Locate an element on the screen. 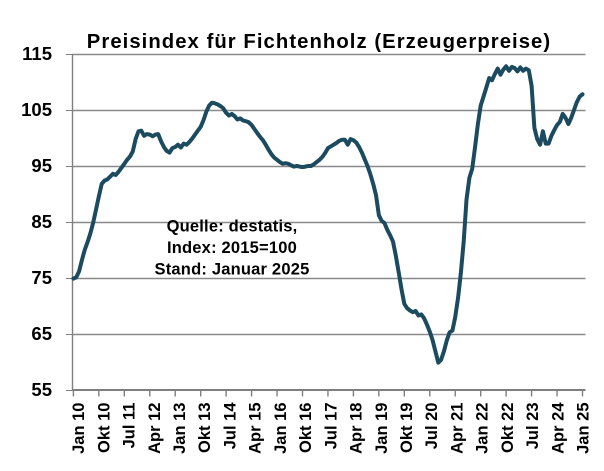  svg-text: Quelle: destatis, is located at coordinates (232, 226).